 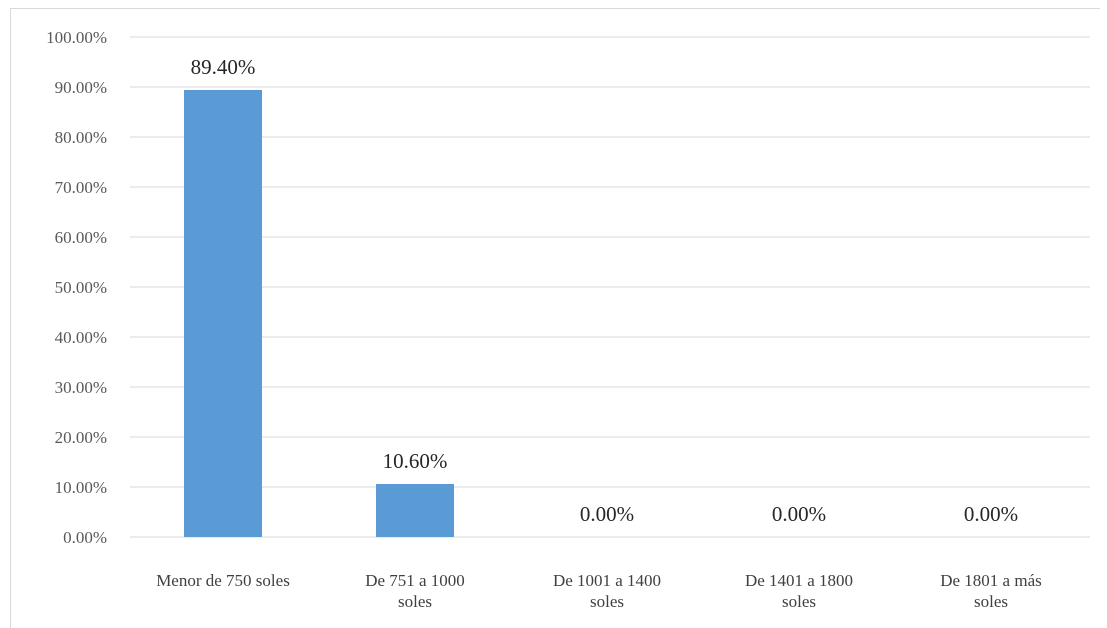 What do you see at coordinates (81, 437) in the screenshot?
I see `y-tick-label: 20.00%` at bounding box center [81, 437].